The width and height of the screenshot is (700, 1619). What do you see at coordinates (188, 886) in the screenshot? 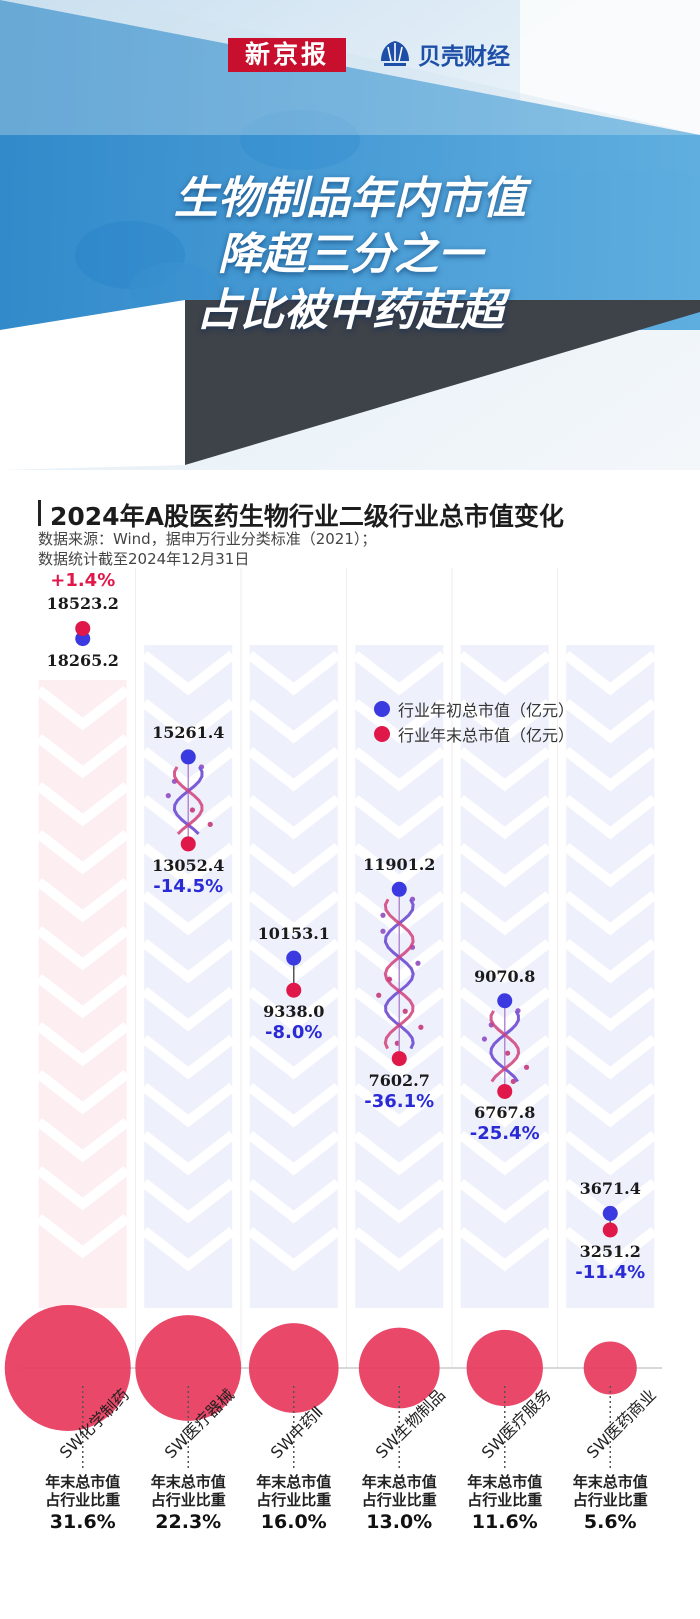
I see `change-label-1: -14.5%` at bounding box center [188, 886].